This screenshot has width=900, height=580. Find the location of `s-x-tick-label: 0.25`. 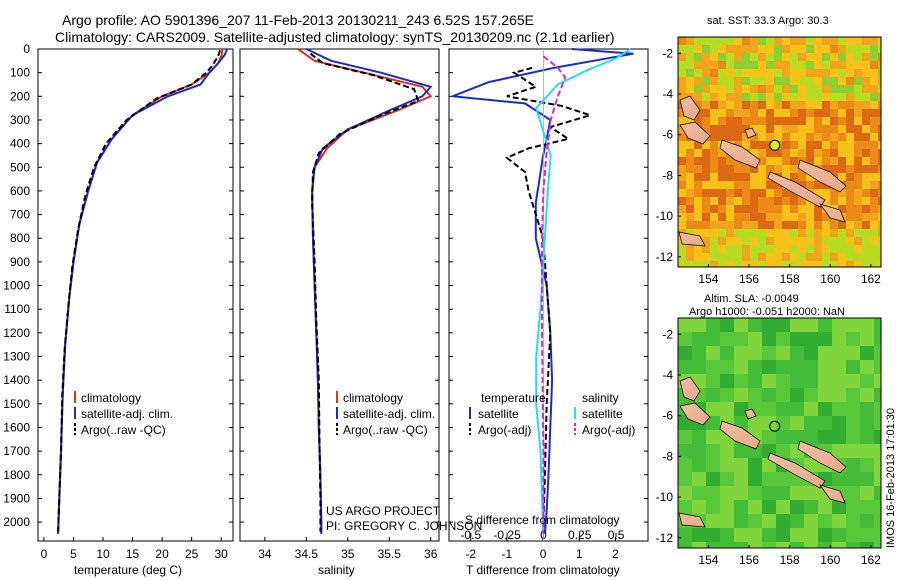

s-x-tick-label: 0.25 is located at coordinates (580, 535).